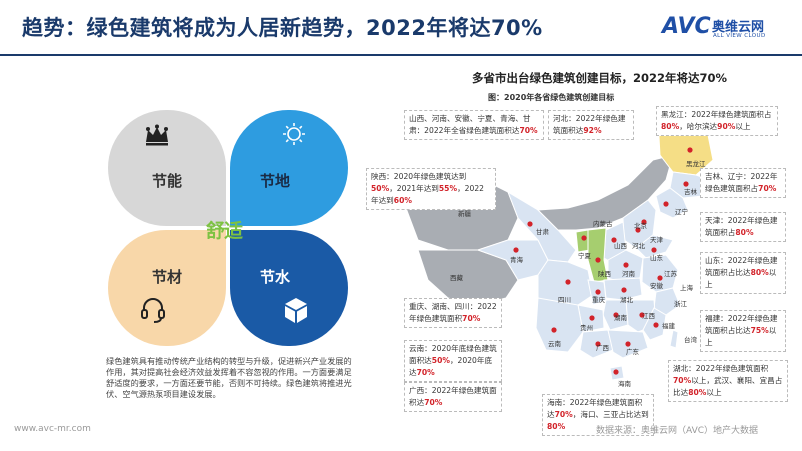 This screenshot has height=451, width=802. Describe the element at coordinates (224, 231) in the screenshot. I see `center-comfort-text: 舒适` at that location.